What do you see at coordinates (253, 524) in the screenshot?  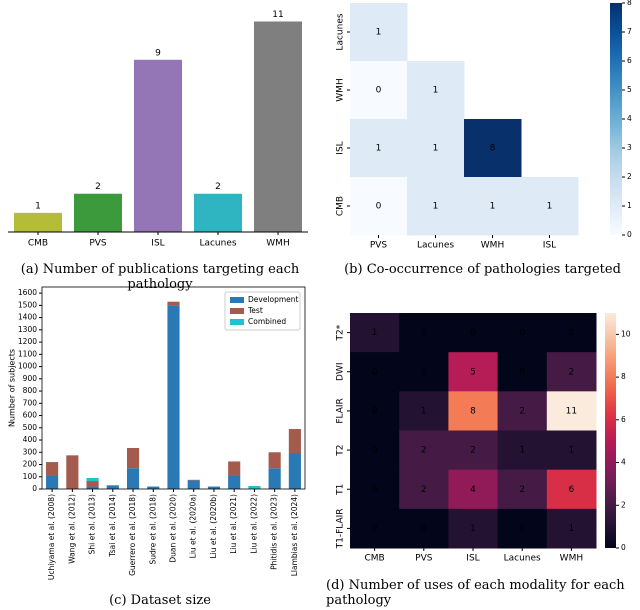 I see `x-tick-label: Liu et al. (2022)` at bounding box center [253, 524].